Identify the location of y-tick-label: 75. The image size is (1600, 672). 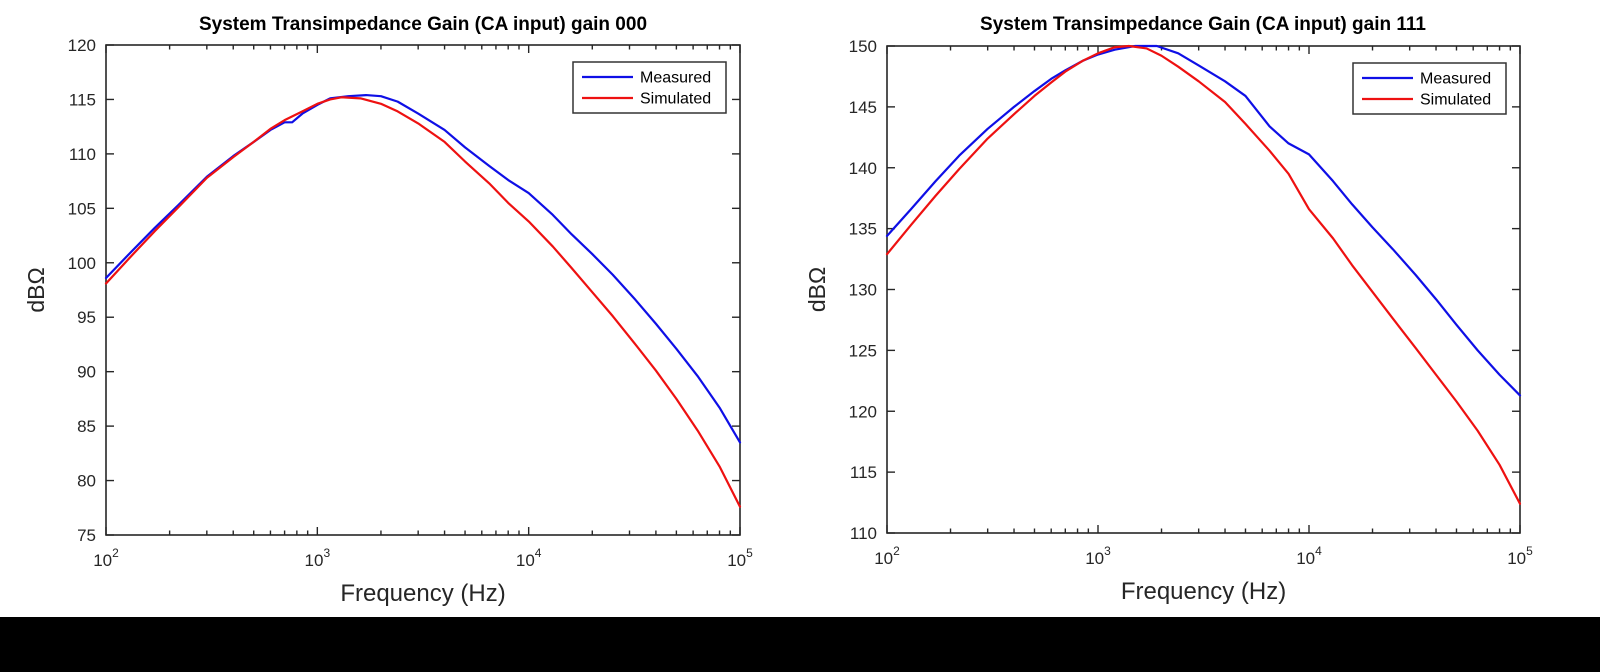
(86, 535).